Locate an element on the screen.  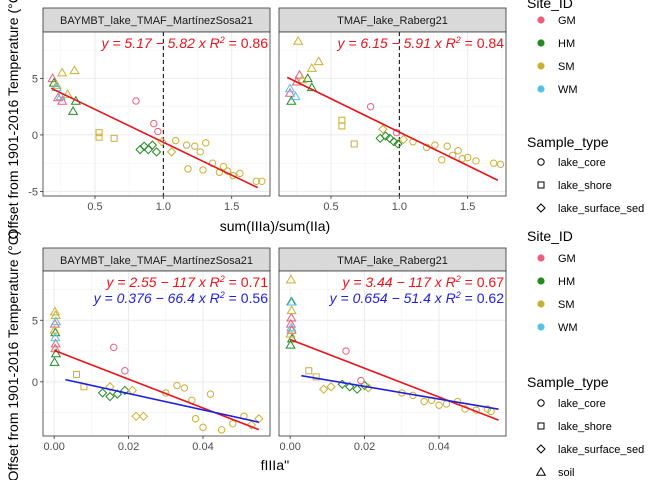
legend-title: Sample_type is located at coordinates (568, 142).